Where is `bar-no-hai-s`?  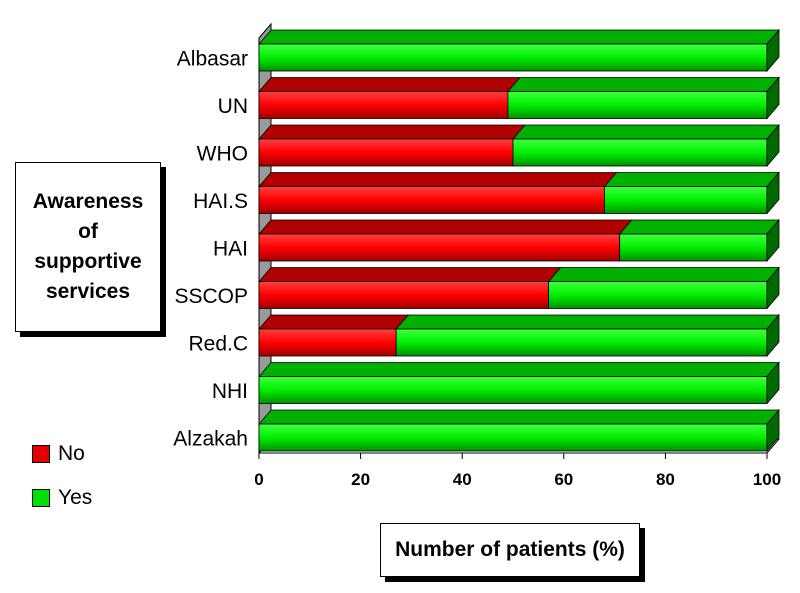
bar-no-hai-s is located at coordinates (438, 193).